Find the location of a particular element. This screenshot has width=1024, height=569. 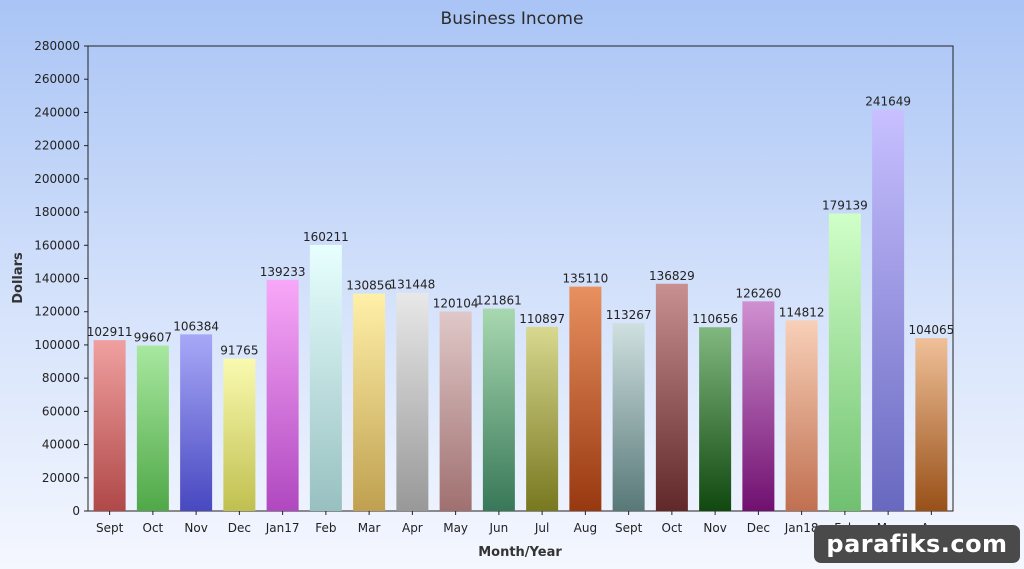

x-tick-label: Jan17 is located at coordinates (282, 528).